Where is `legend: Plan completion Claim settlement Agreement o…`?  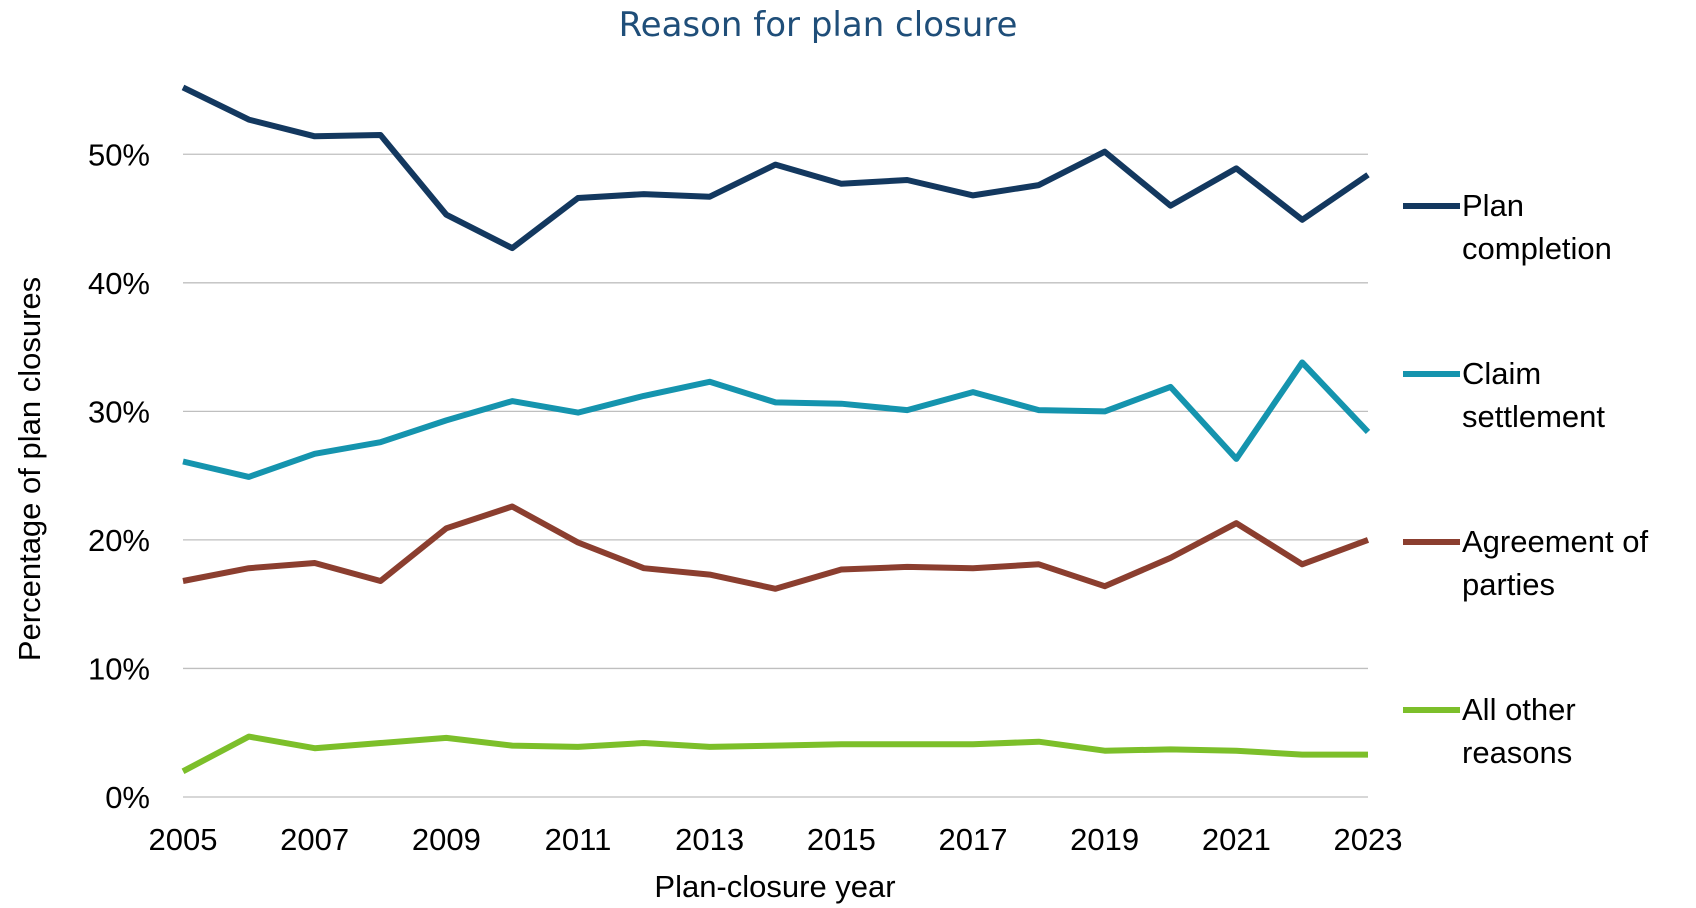 legend: Plan completion Claim settlement Agreement o… is located at coordinates (1525, 479).